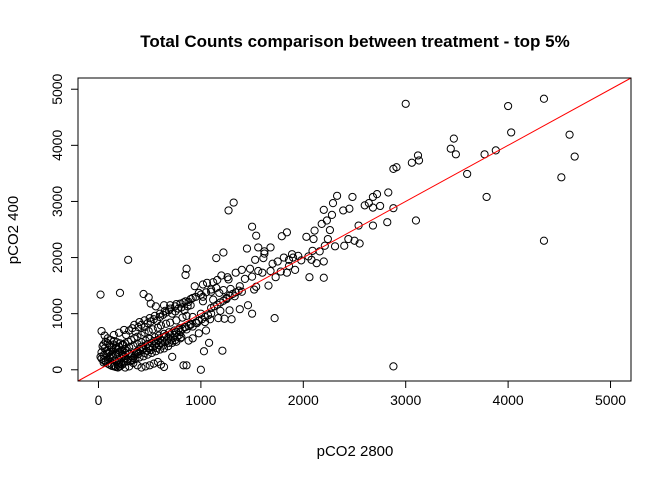 The height and width of the screenshot is (480, 672). I want to click on y-tick-label: 5000, so click(57, 88).